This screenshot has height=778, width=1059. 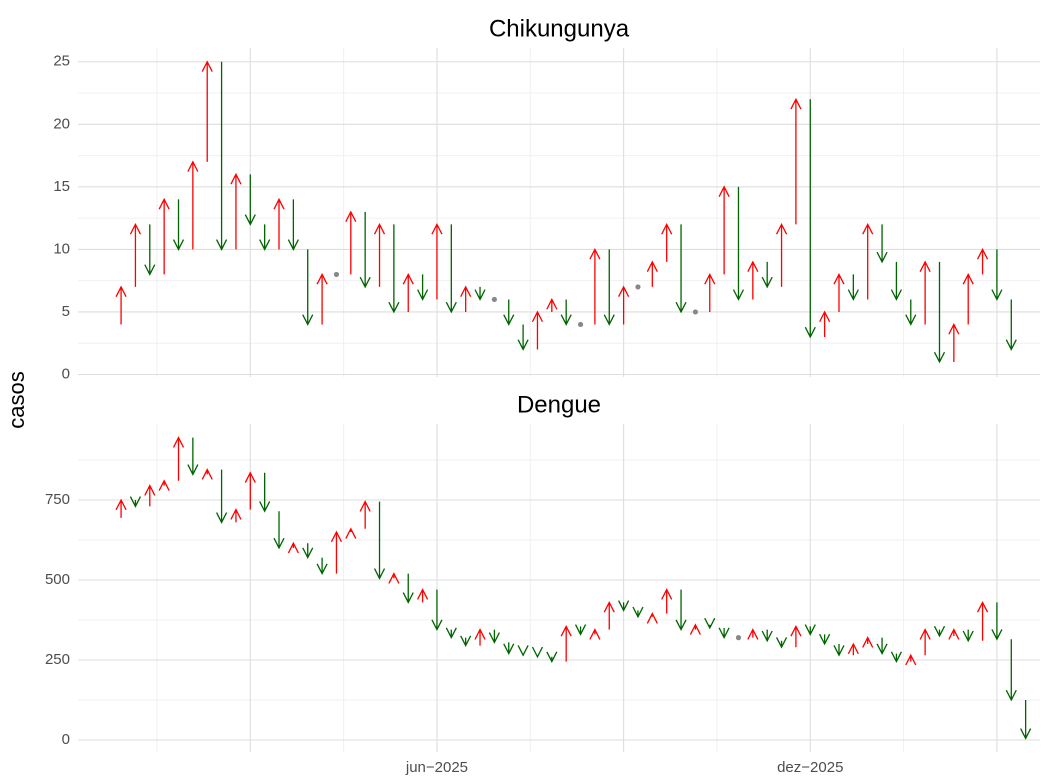 What do you see at coordinates (57, 659) in the screenshot?
I see `y-tick-label: 250` at bounding box center [57, 659].